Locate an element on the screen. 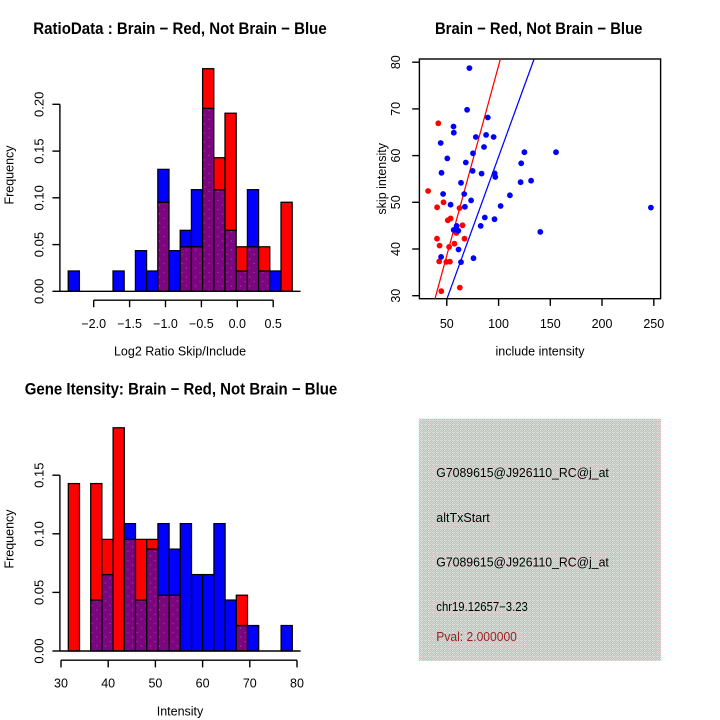 The image size is (720, 720). svg-text: 0.0 is located at coordinates (237, 324).